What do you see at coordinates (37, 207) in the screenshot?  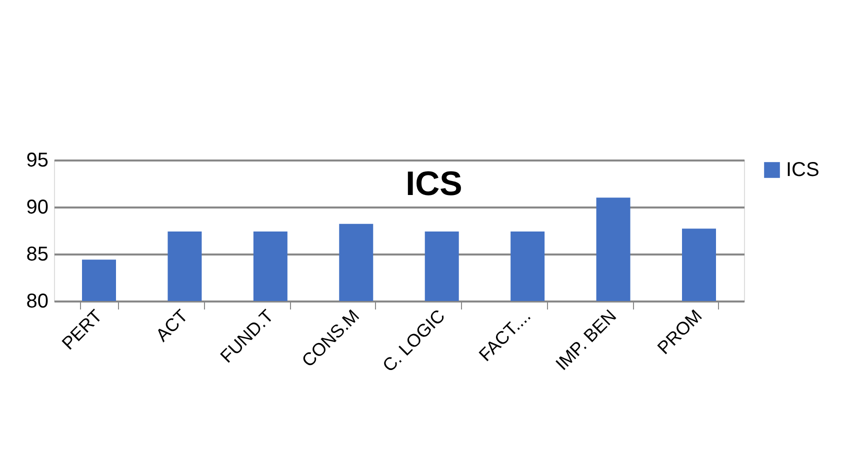 I see `y-tick-label: 90` at bounding box center [37, 207].